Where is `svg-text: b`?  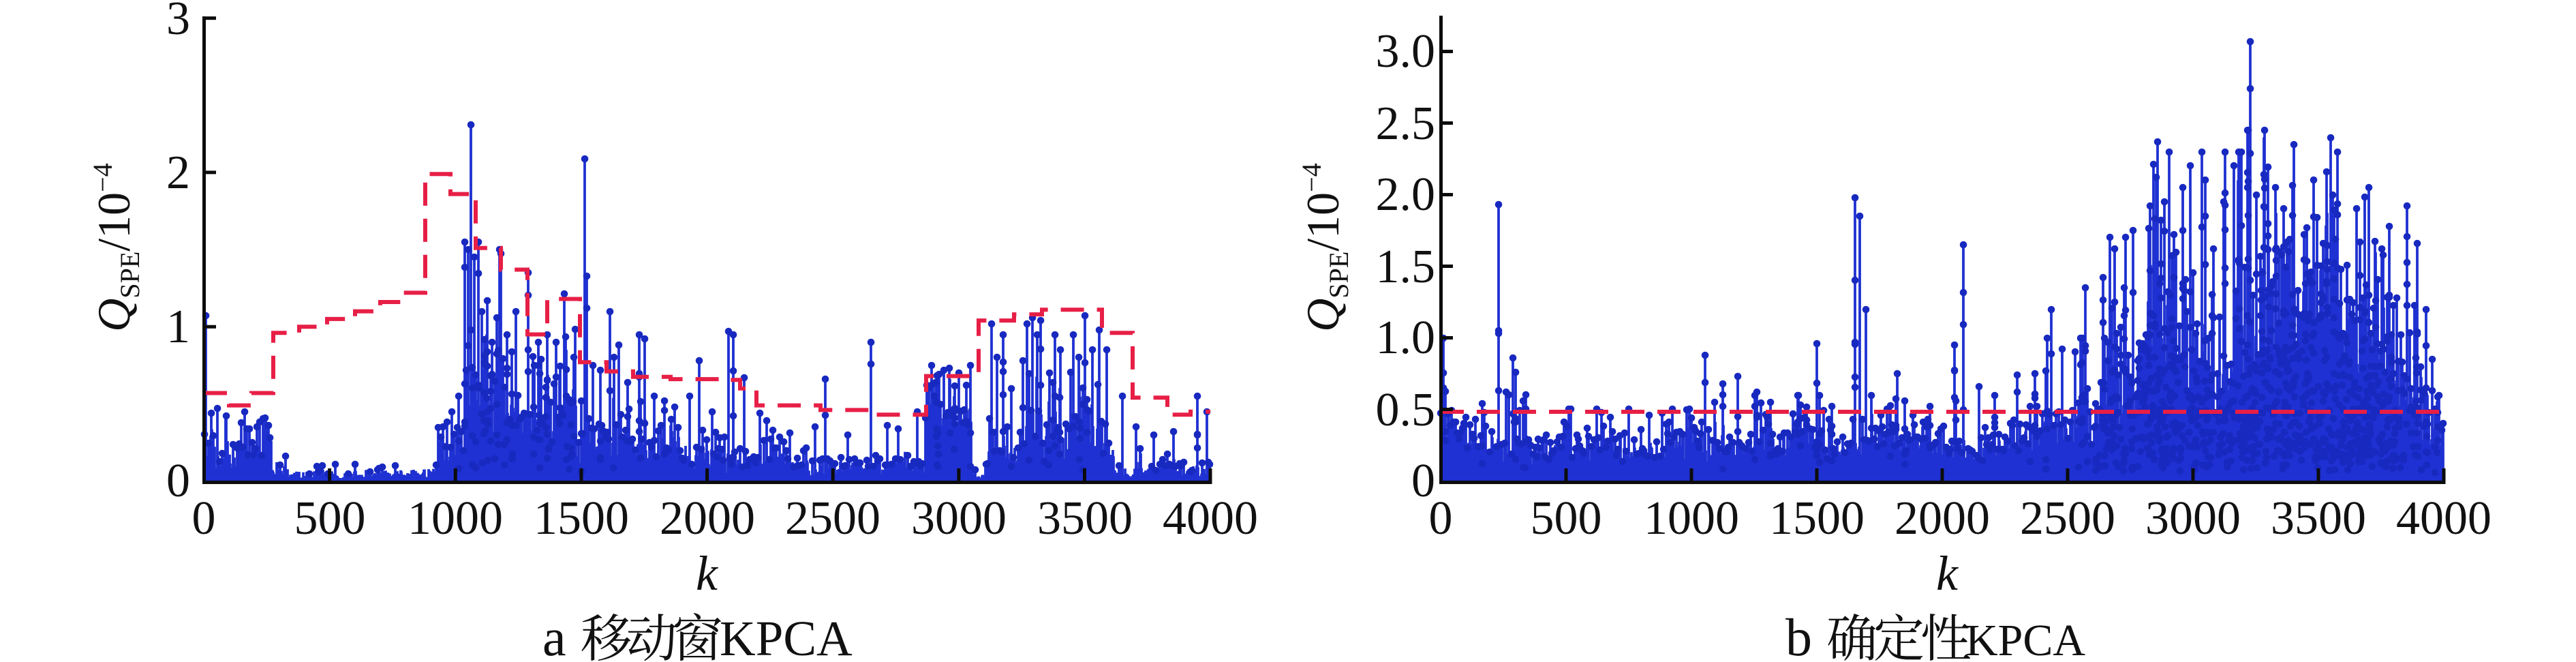 svg-text: b is located at coordinates (1799, 634).